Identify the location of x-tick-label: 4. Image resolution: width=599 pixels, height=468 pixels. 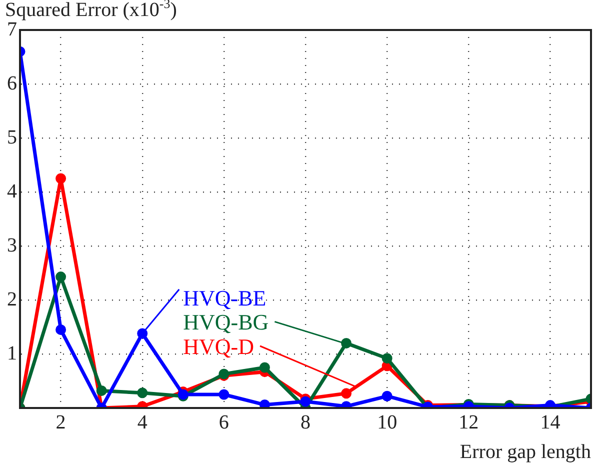
(142, 422).